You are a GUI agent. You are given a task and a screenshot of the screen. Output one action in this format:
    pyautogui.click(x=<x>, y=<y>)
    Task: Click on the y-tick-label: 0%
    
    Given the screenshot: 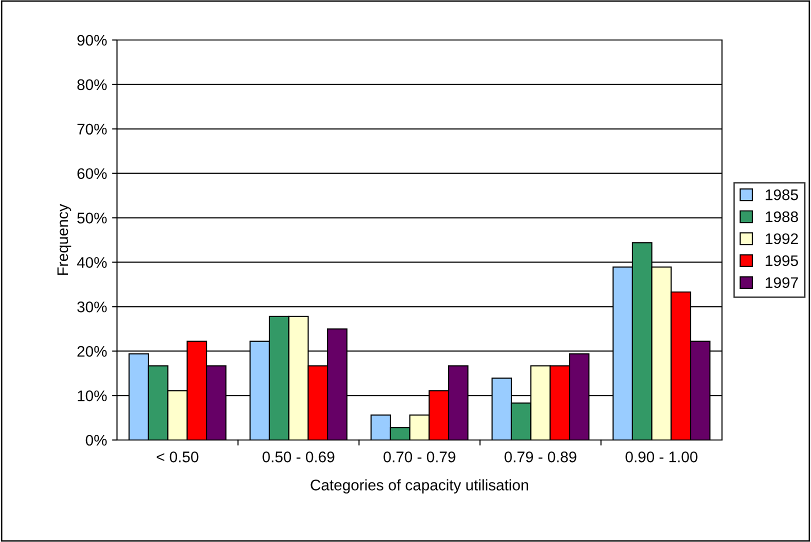 What is the action you would take?
    pyautogui.click(x=96, y=440)
    